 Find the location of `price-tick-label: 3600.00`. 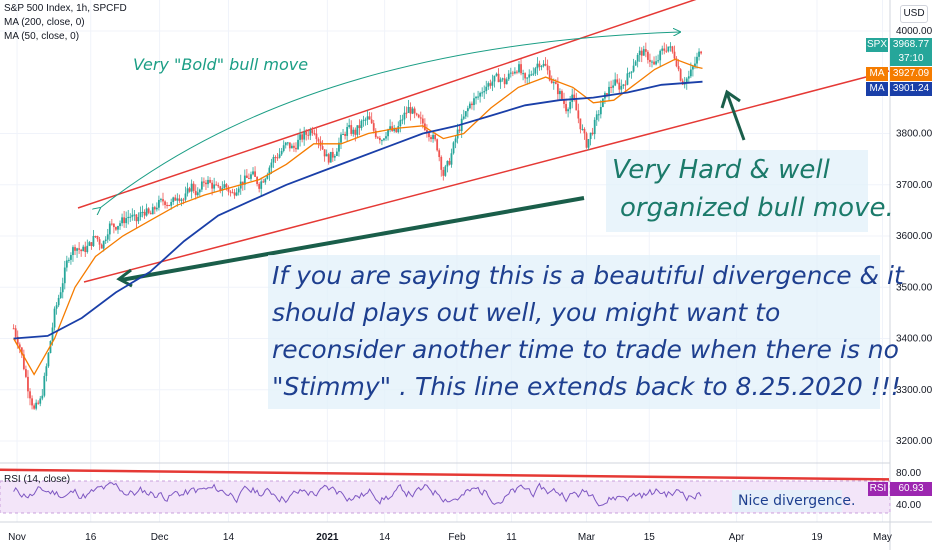

price-tick-label: 3600.00 is located at coordinates (914, 236).